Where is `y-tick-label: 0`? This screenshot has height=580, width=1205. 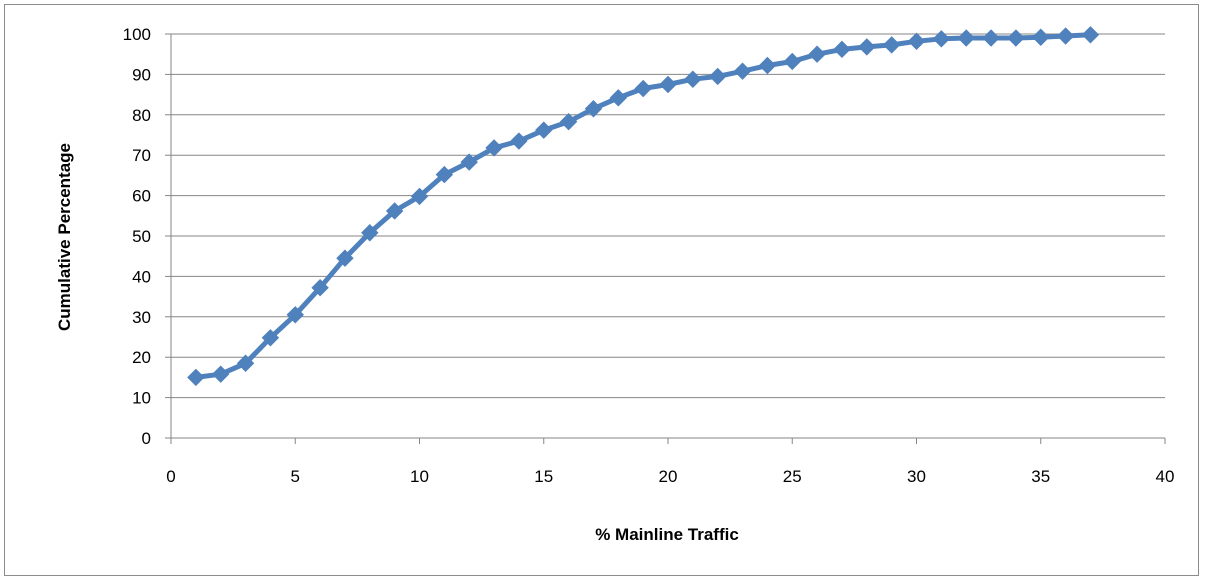 y-tick-label: 0 is located at coordinates (146, 438).